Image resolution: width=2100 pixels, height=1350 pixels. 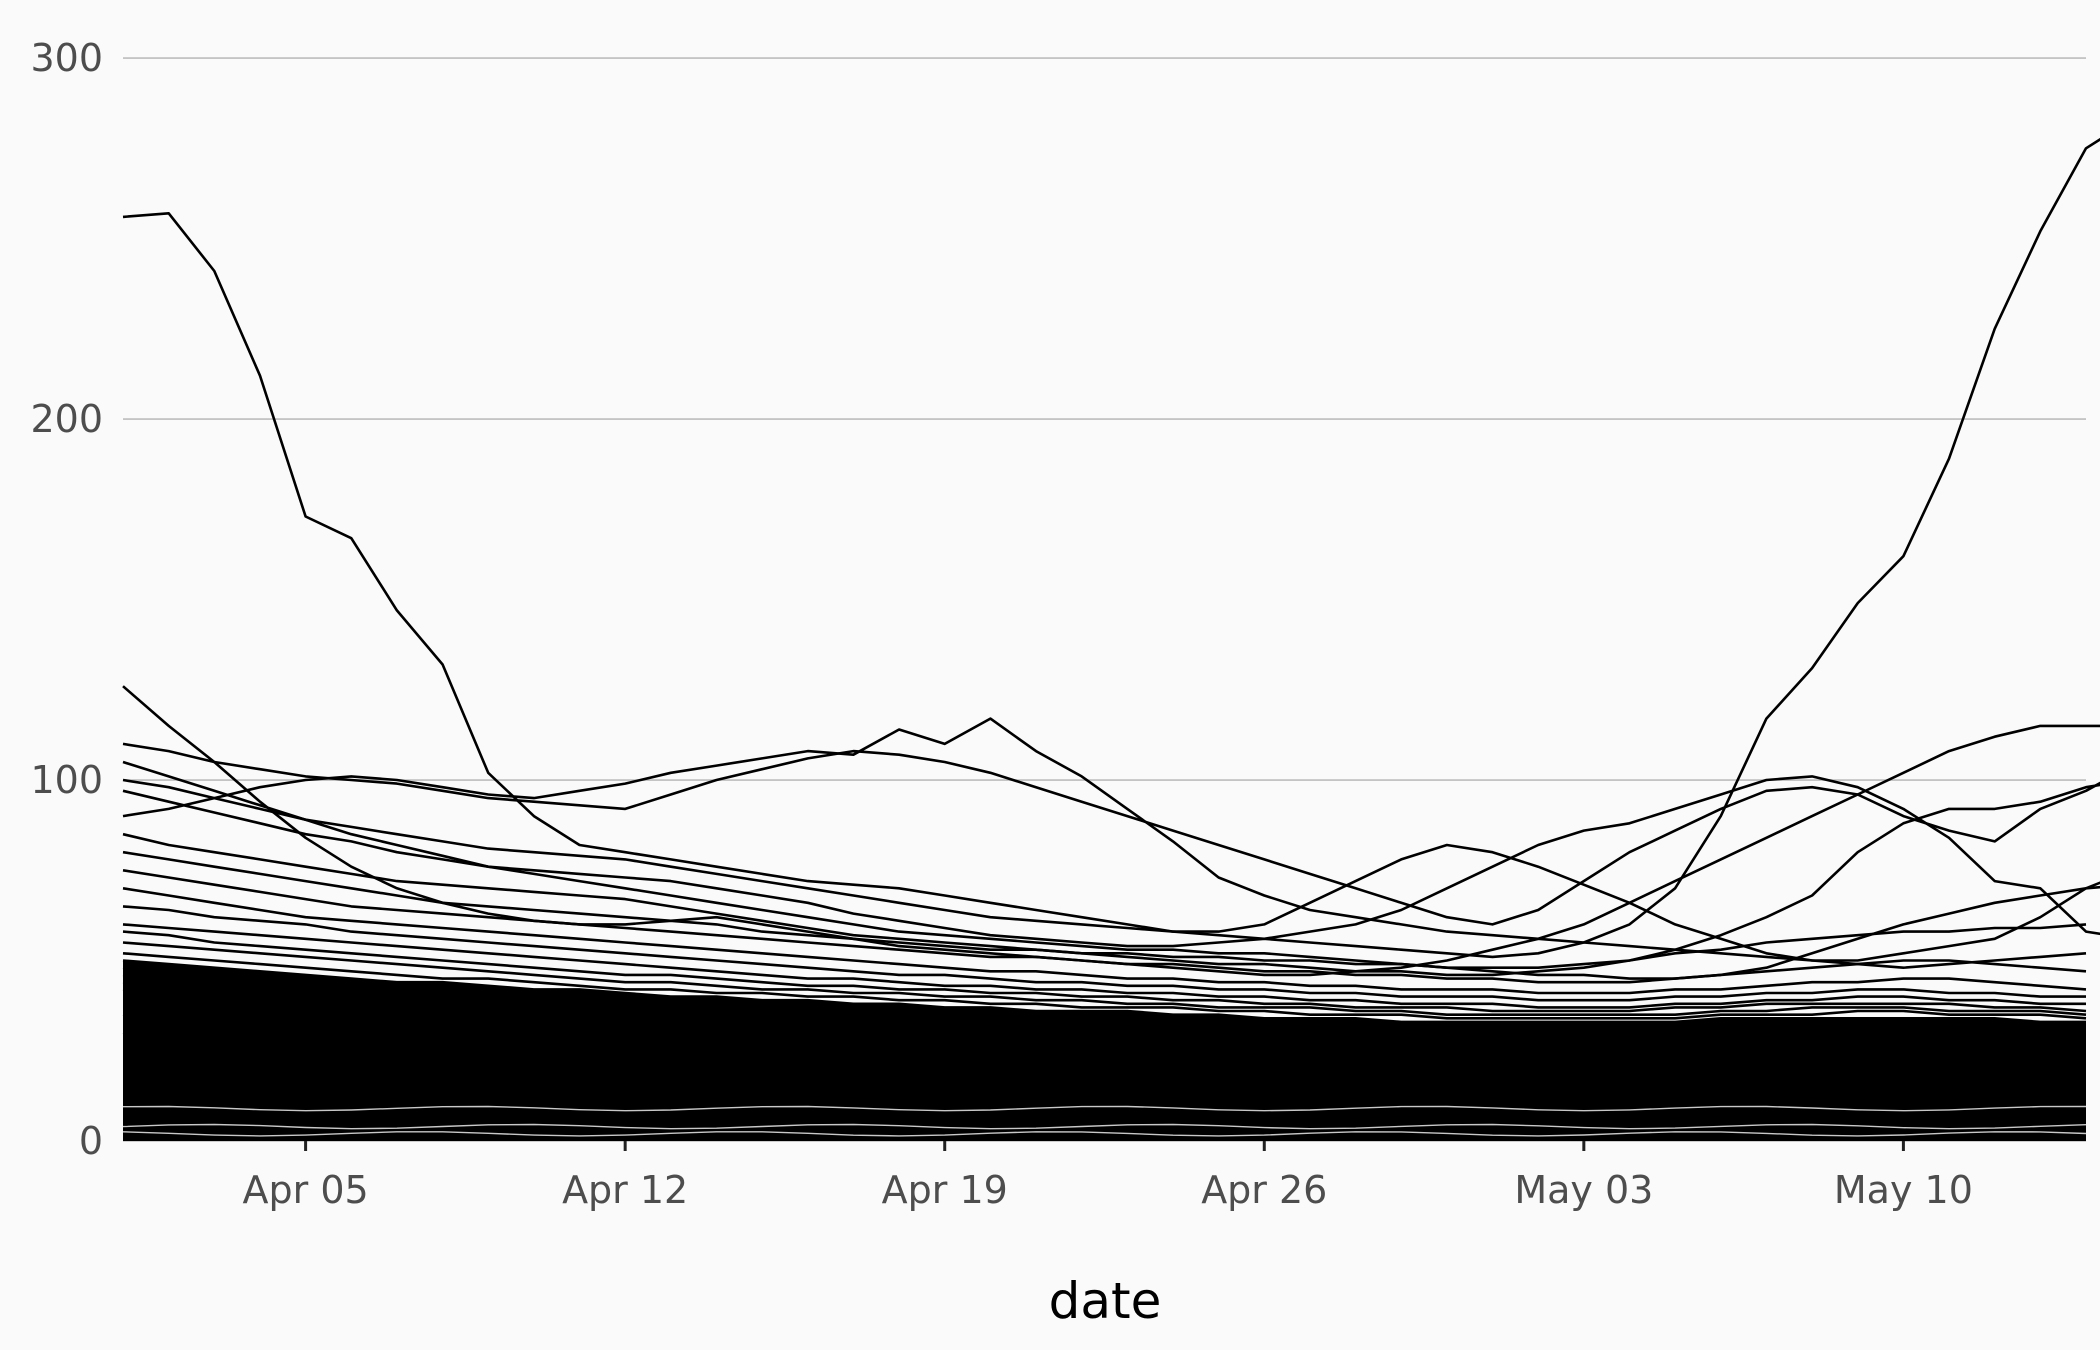 I want to click on x-tick-label-2020-04-19: Apr 19, so click(x=945, y=1190).